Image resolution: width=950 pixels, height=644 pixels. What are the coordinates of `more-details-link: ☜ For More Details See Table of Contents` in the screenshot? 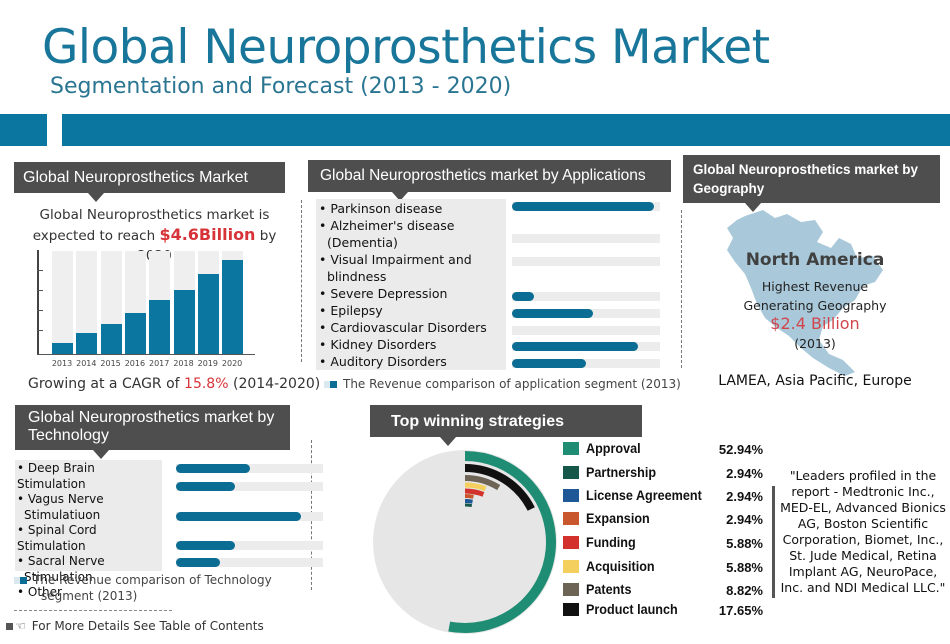 It's located at (135, 626).